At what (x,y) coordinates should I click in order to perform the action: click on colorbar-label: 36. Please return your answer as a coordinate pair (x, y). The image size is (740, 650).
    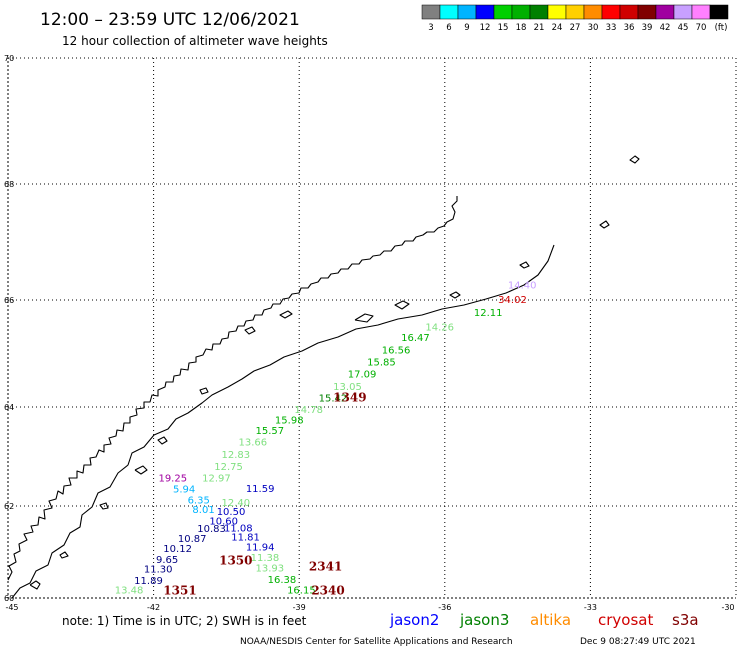
    Looking at the image, I should click on (629, 28).